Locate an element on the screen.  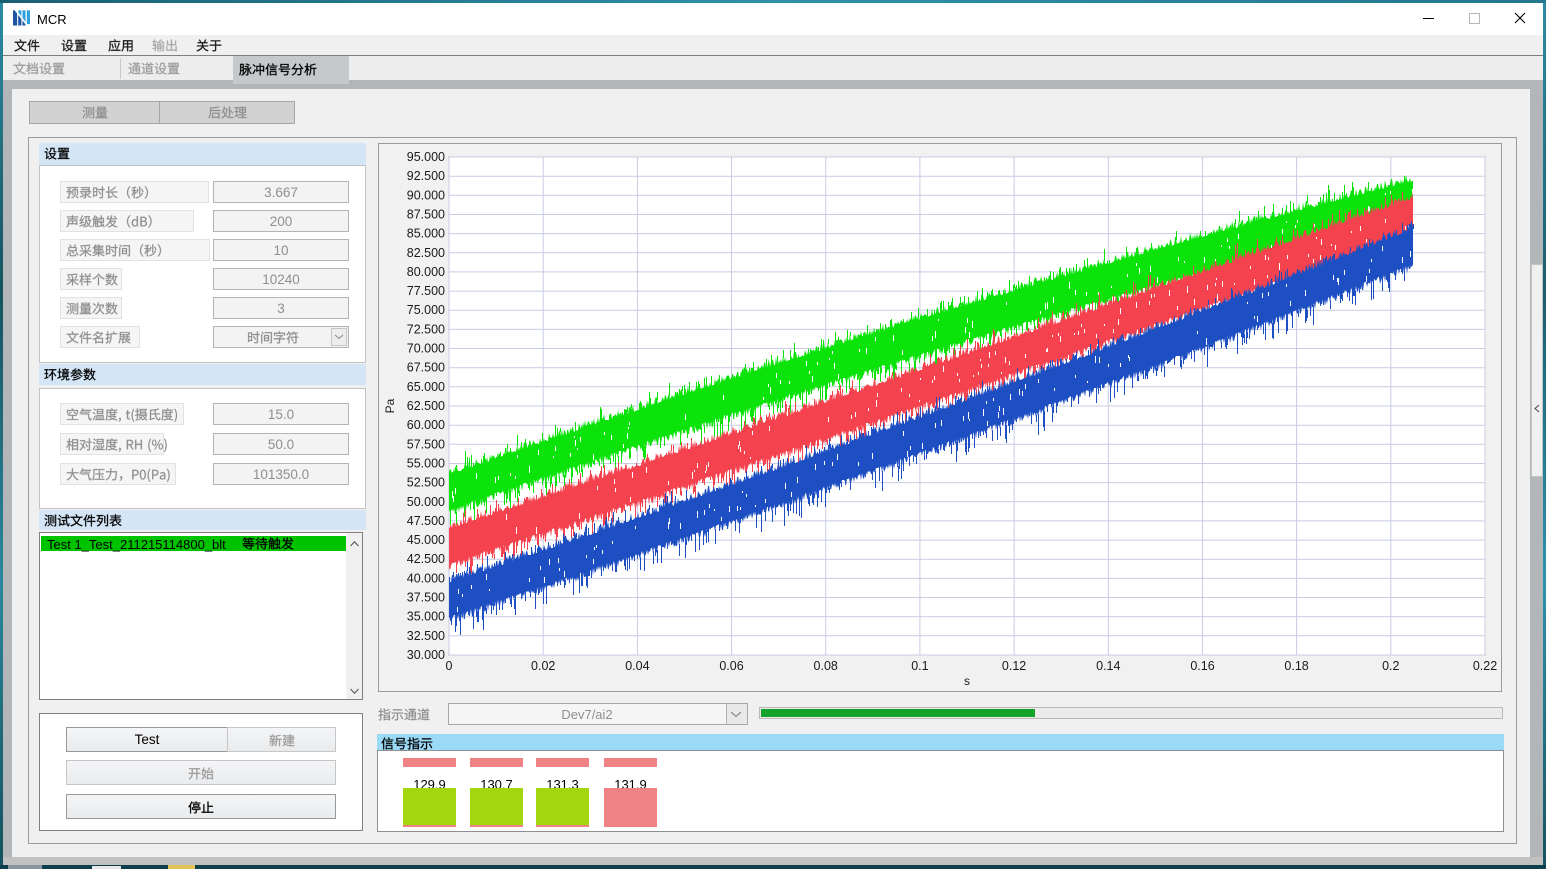
svg-text: 0.02 is located at coordinates (543, 666).